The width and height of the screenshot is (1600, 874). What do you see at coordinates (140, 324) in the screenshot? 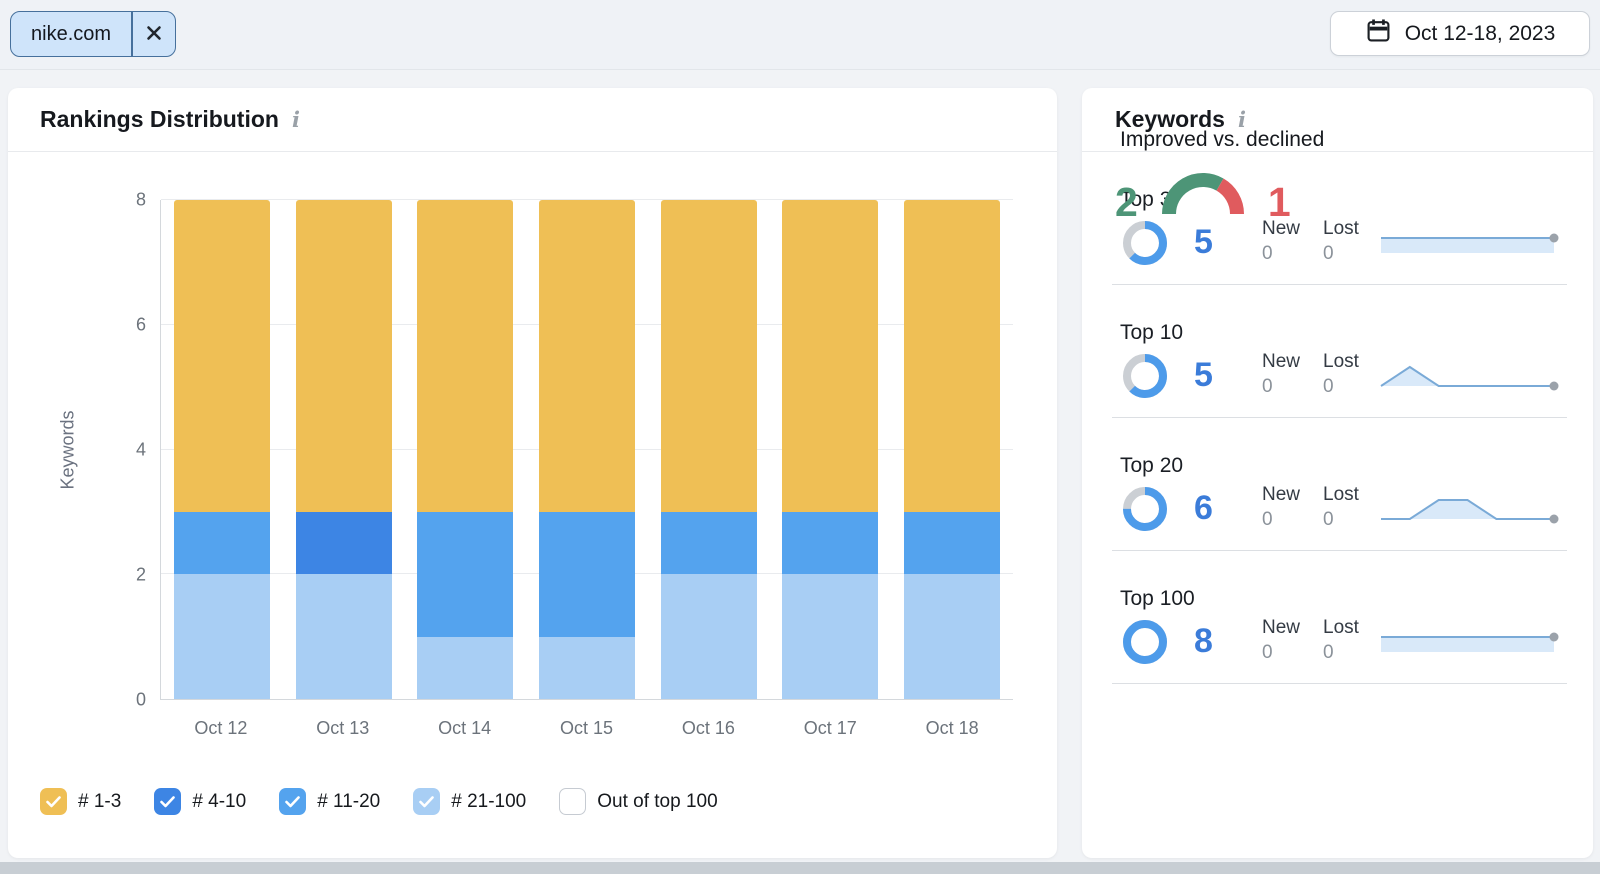
I see `y-tick-label: 6` at bounding box center [140, 324].